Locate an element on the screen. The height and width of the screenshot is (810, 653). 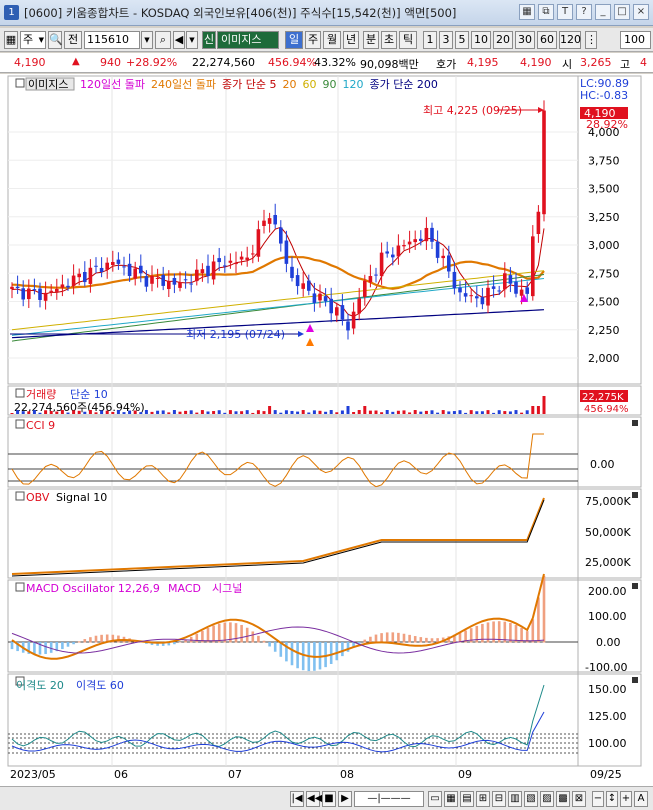
restore-icon: ⧉ is located at coordinates (546, 12).